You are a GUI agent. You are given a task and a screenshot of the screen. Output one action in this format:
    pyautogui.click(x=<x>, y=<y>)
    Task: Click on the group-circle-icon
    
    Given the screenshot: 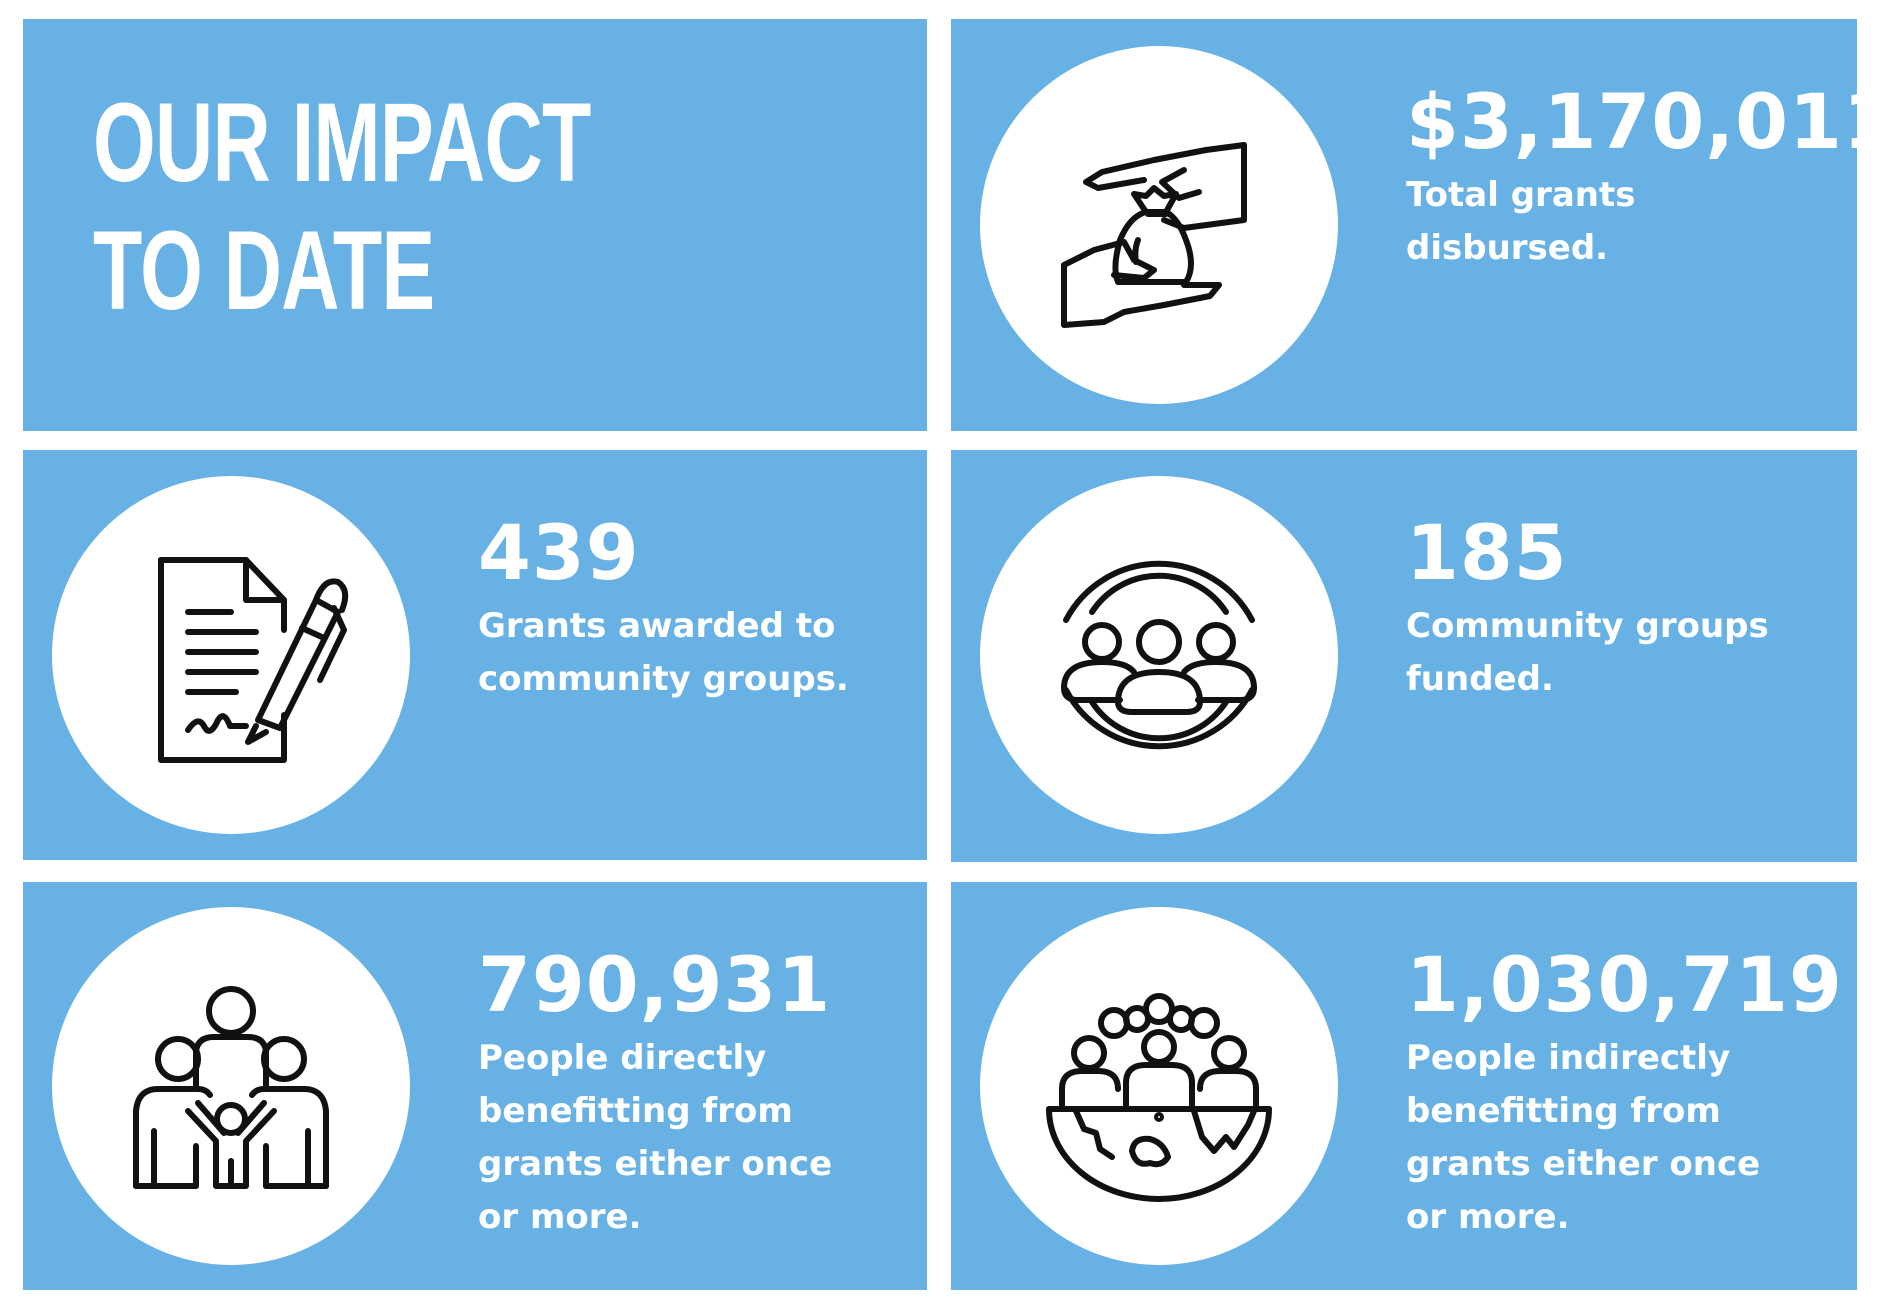 What is the action you would take?
    pyautogui.click(x=1159, y=655)
    